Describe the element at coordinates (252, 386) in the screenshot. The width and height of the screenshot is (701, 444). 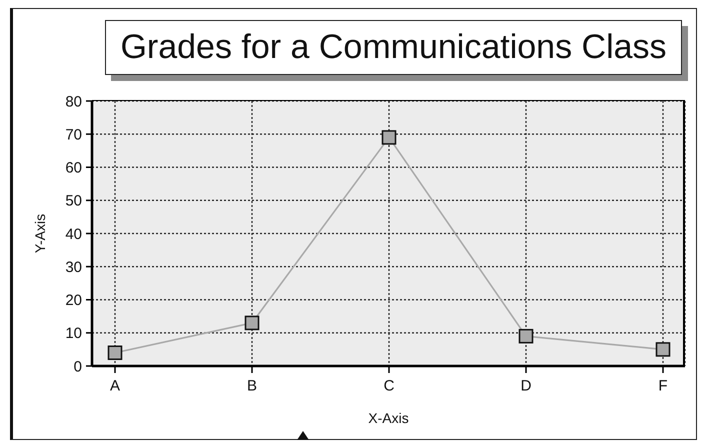
I see `x-tick-label: B` at that location.